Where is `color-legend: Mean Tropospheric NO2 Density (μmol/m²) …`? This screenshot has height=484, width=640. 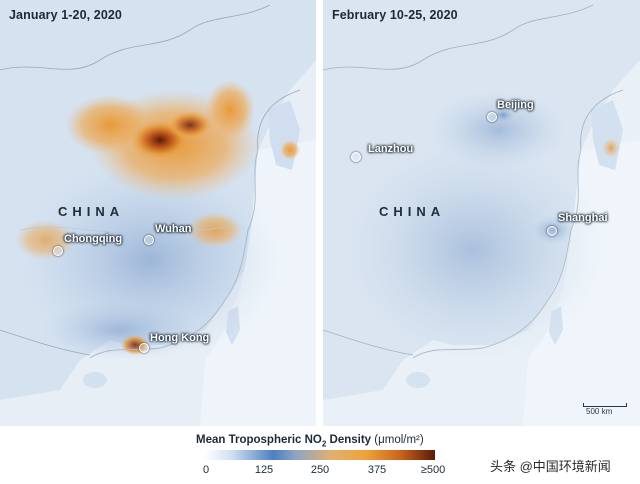
color-legend: Mean Tropospheric NO2 Density (μmol/m²) … is located at coordinates (320, 455).